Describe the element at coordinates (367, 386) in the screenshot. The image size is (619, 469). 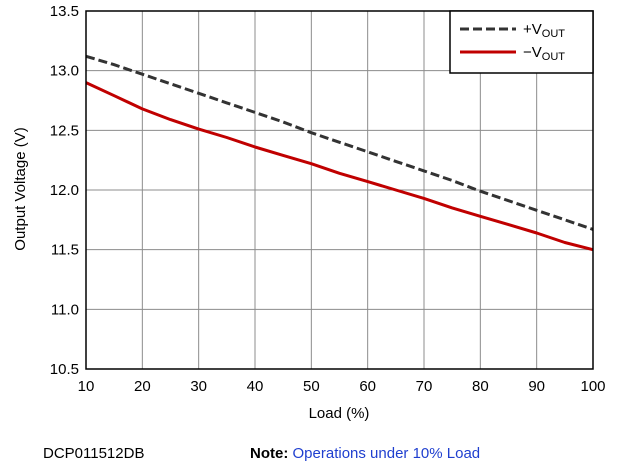
I see `x-tick-label: 60` at that location.